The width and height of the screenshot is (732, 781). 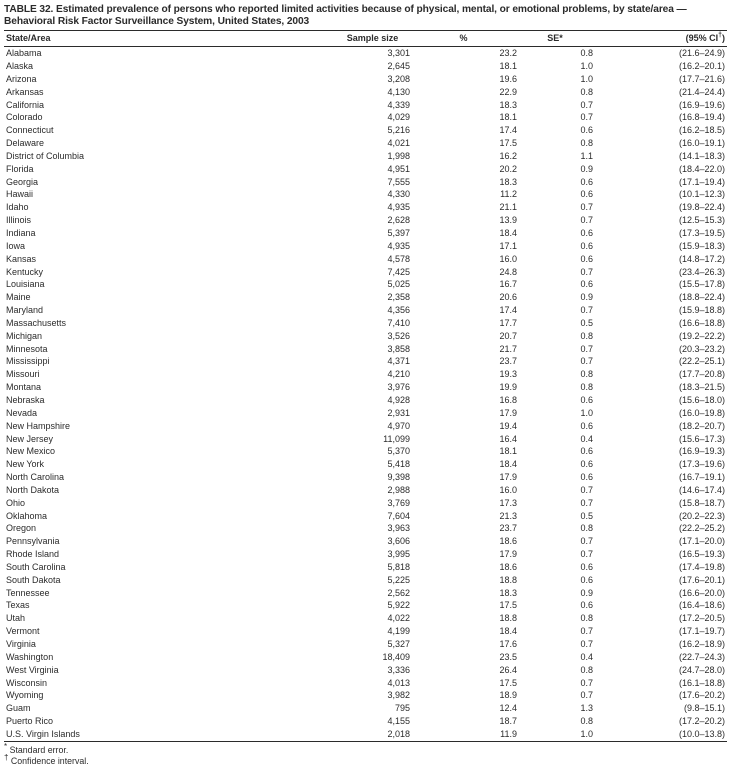 What do you see at coordinates (701, 168) in the screenshot?
I see `ci-cell: (18.4–22.0)` at bounding box center [701, 168].